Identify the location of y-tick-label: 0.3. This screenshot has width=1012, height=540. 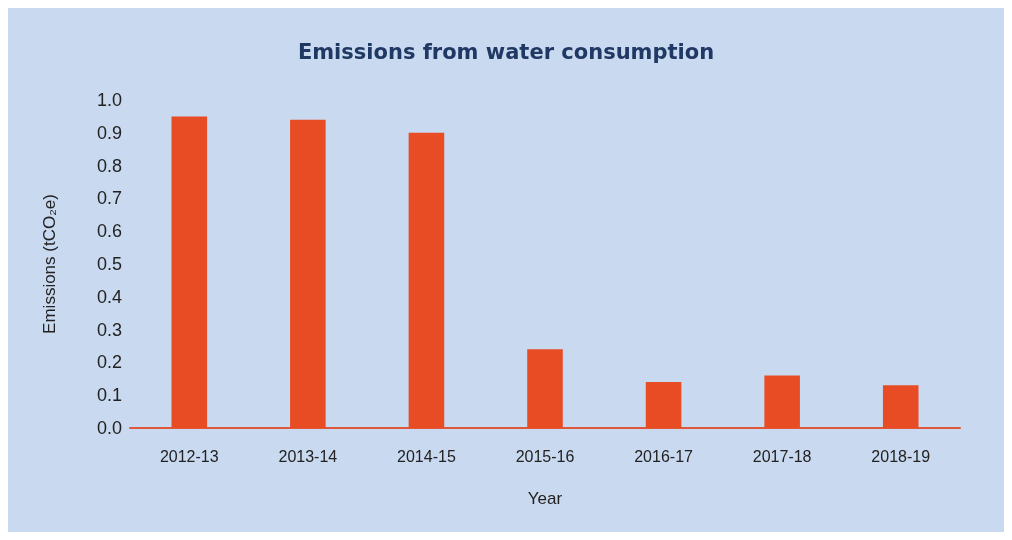
(109, 329).